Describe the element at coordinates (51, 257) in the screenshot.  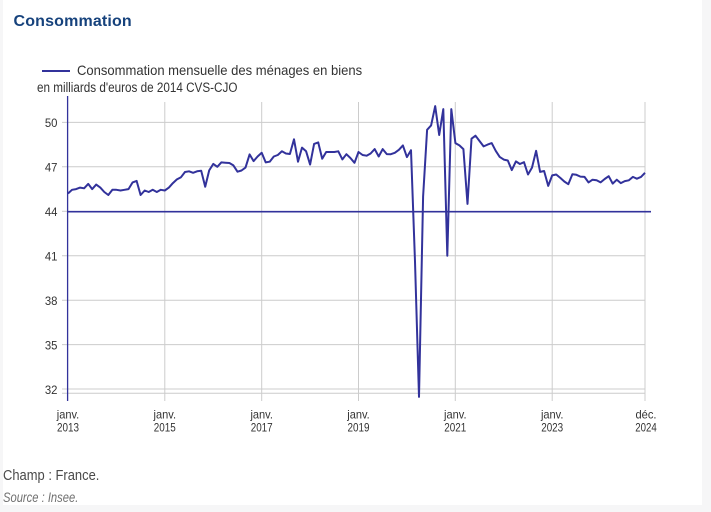
I see `svg-text: 41` at that location.